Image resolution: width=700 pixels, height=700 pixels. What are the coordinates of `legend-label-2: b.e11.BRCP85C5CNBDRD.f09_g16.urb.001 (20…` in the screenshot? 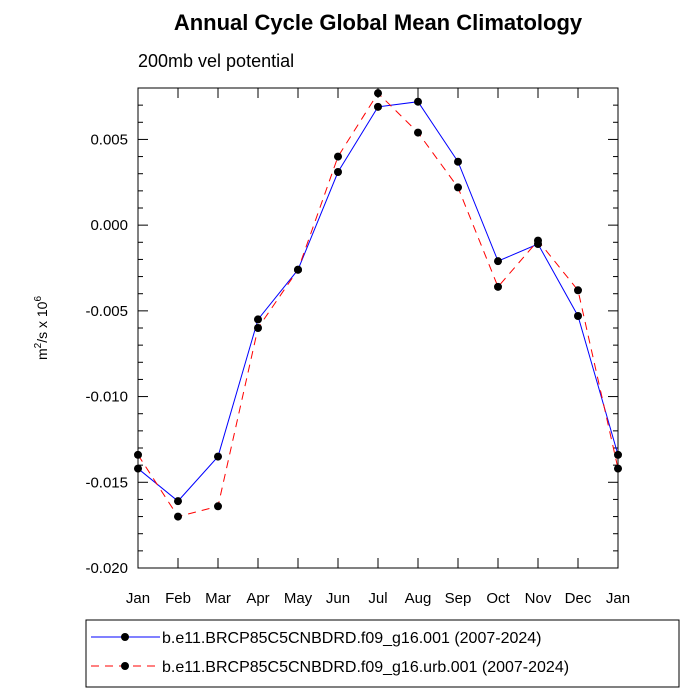 It's located at (365, 667).